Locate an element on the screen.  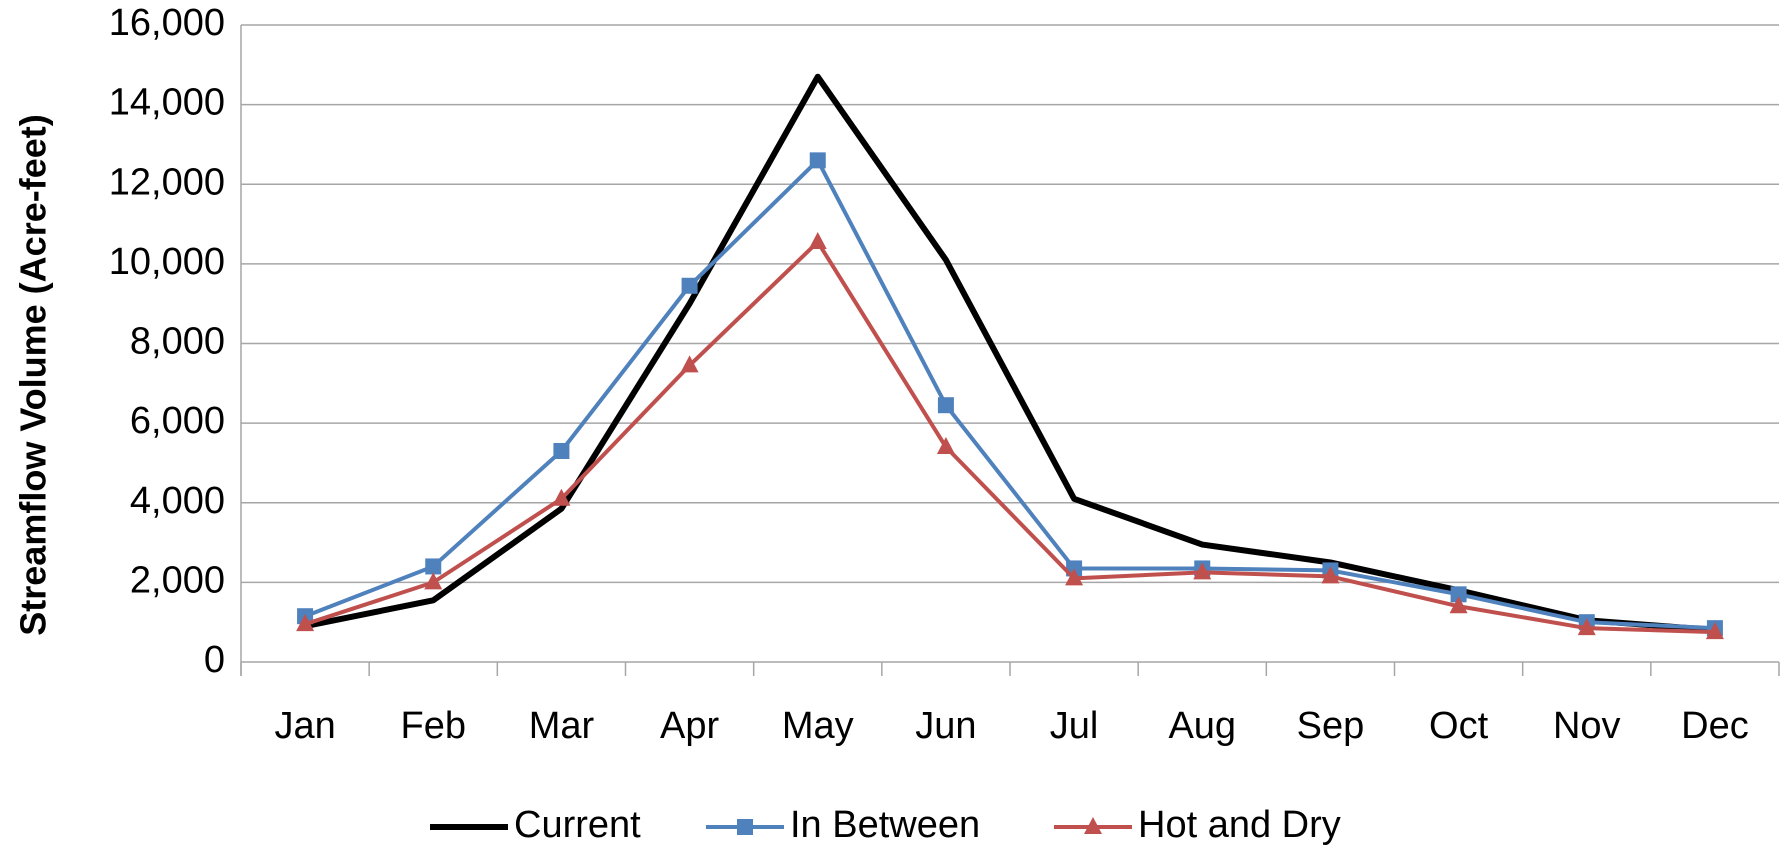
x-tick-label: Jun is located at coordinates (945, 726).